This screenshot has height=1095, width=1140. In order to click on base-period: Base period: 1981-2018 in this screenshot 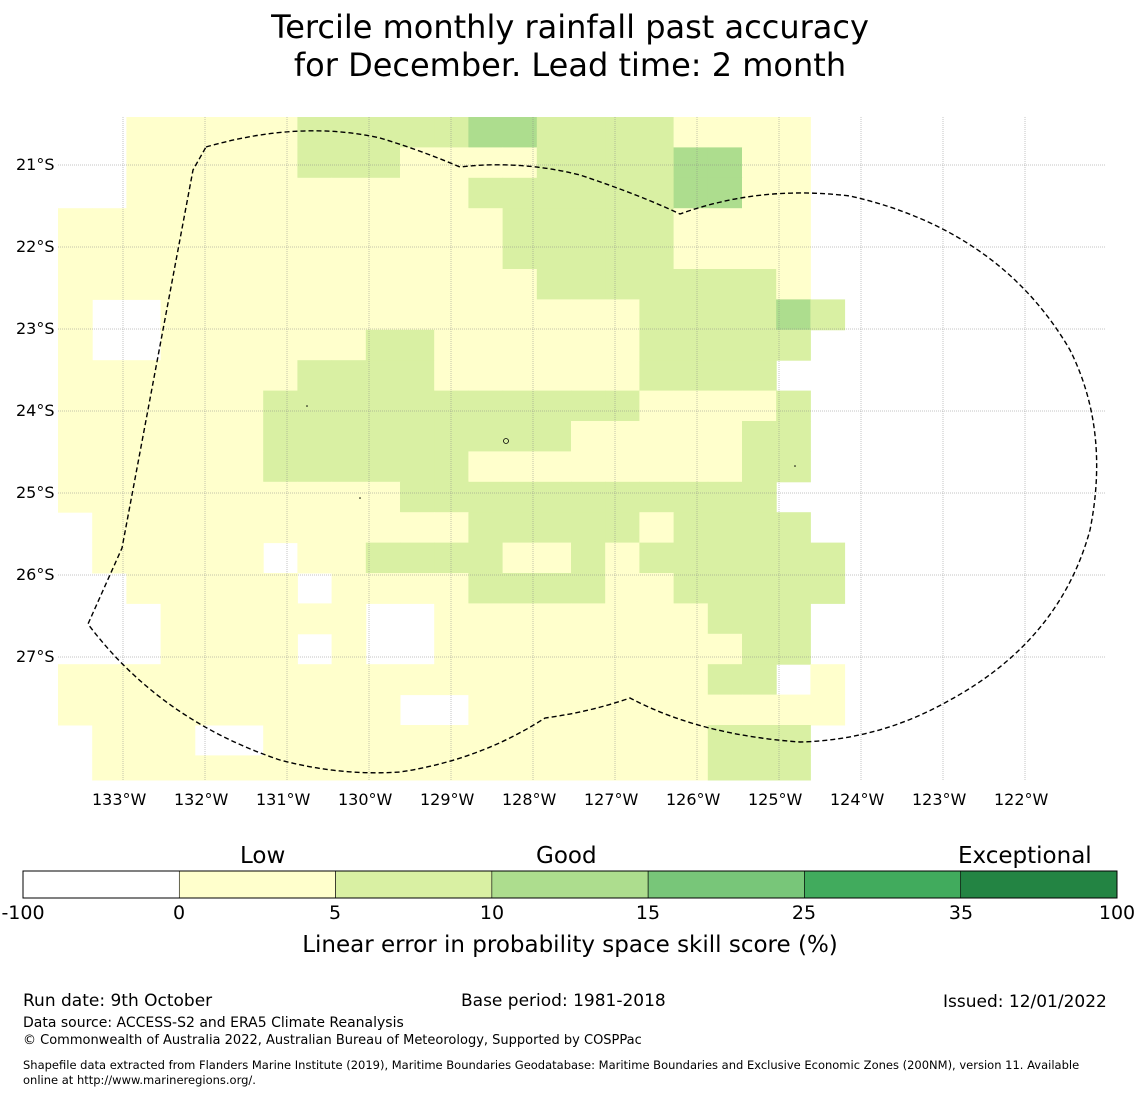, I will do `click(563, 1001)`.